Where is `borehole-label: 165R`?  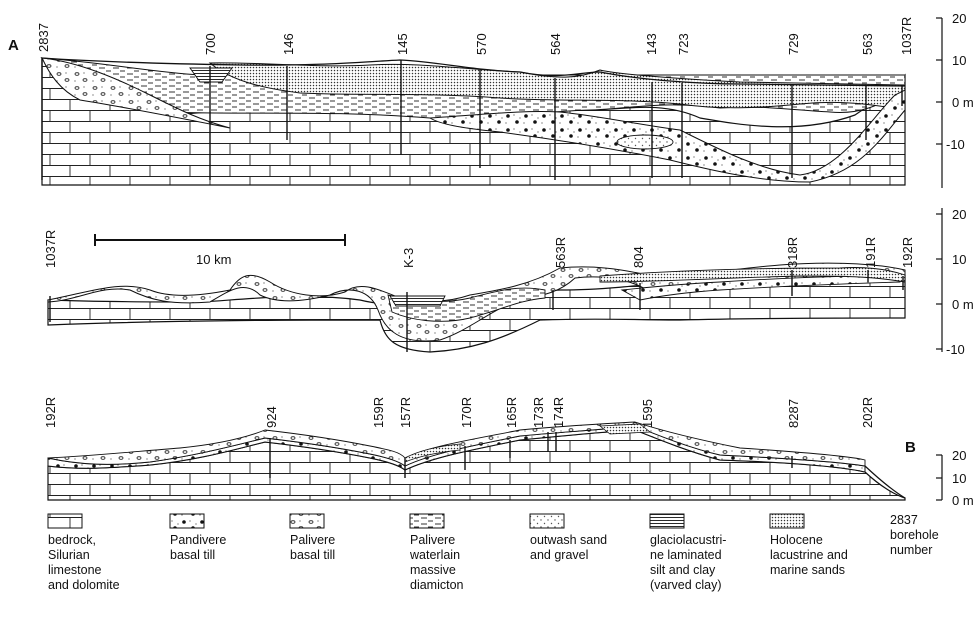 borehole-label: 165R is located at coordinates (511, 412).